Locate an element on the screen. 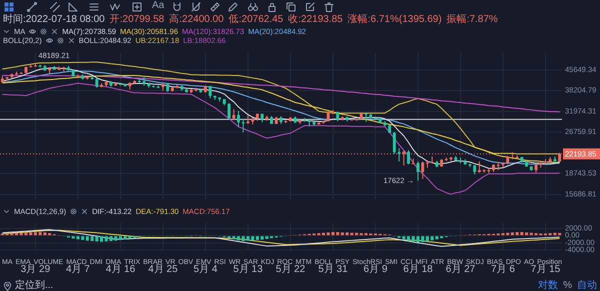 The image size is (600, 291). x-tick-label: 5月 13 is located at coordinates (248, 269).